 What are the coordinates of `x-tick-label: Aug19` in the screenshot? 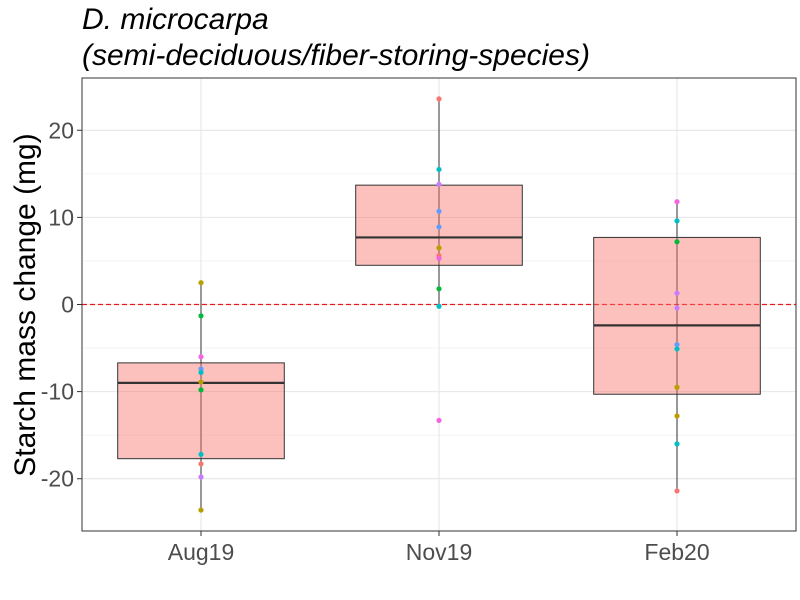 It's located at (201, 552).